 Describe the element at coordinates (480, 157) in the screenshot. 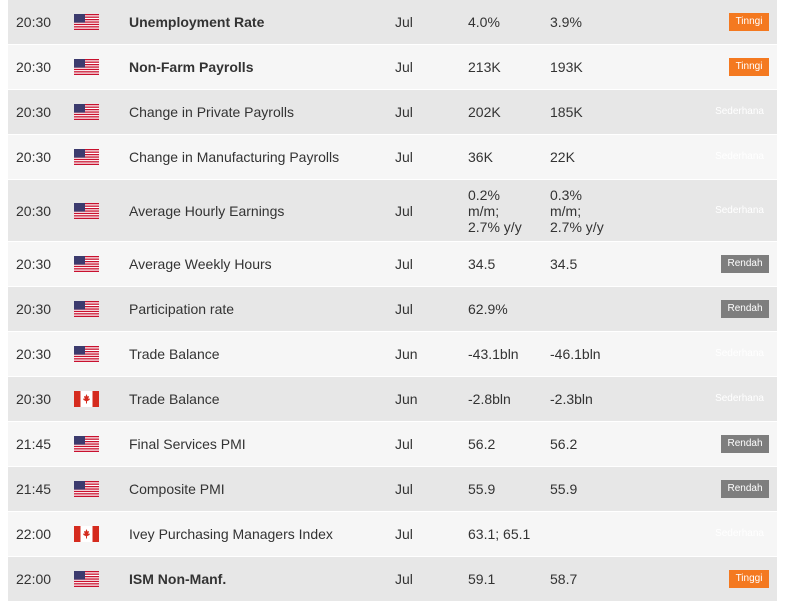

I see `actual-value: 36K` at that location.